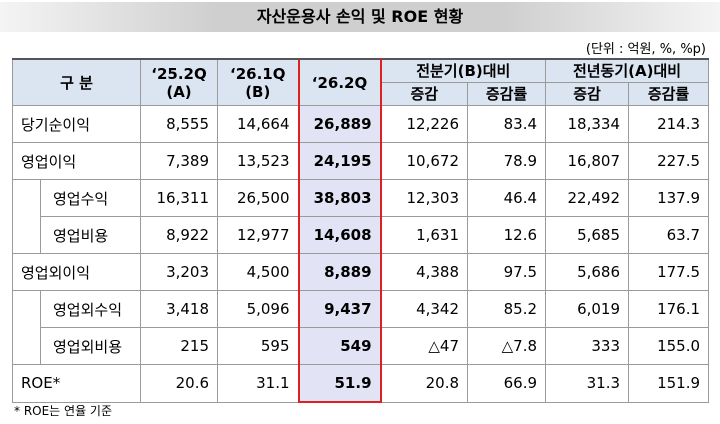 The image size is (720, 424). I want to click on cell: △47, so click(424, 346).